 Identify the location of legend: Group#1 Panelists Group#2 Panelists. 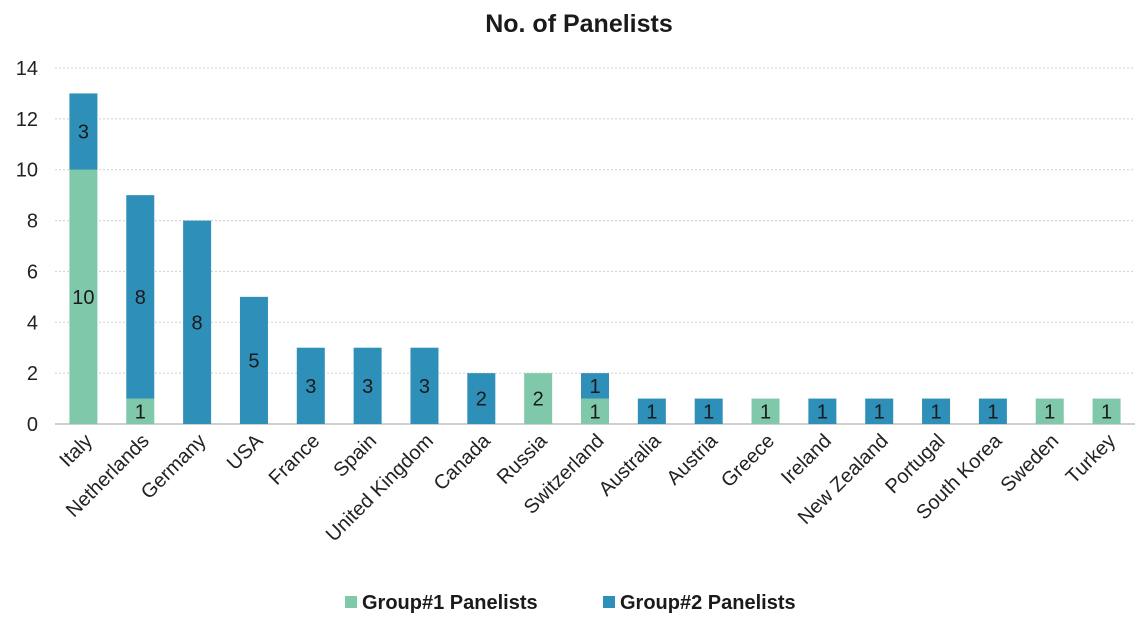
(570, 603).